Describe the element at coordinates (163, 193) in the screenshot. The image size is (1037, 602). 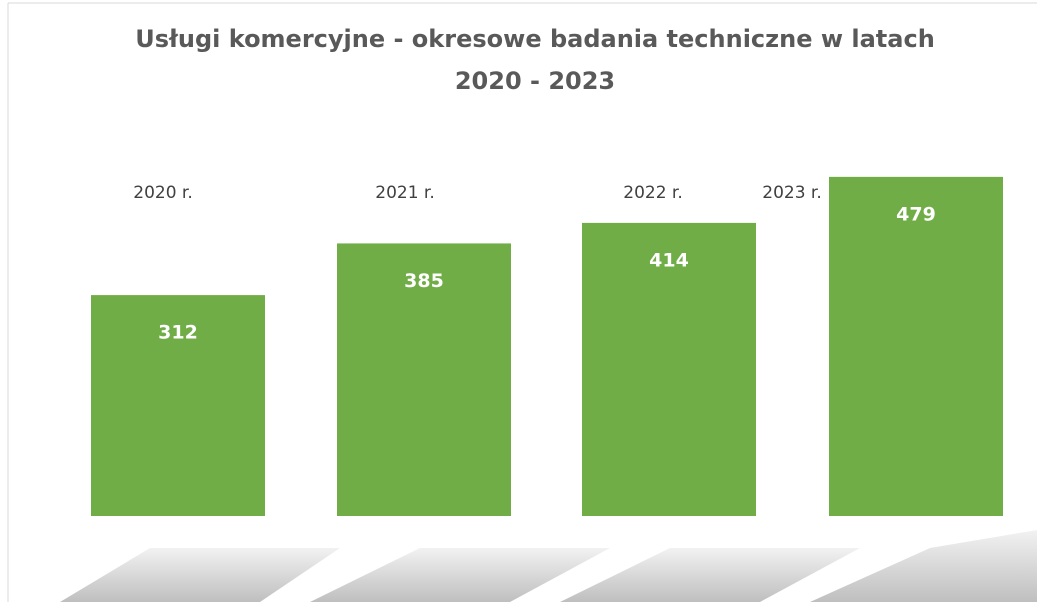
I see `category-label: 2020 r.` at that location.